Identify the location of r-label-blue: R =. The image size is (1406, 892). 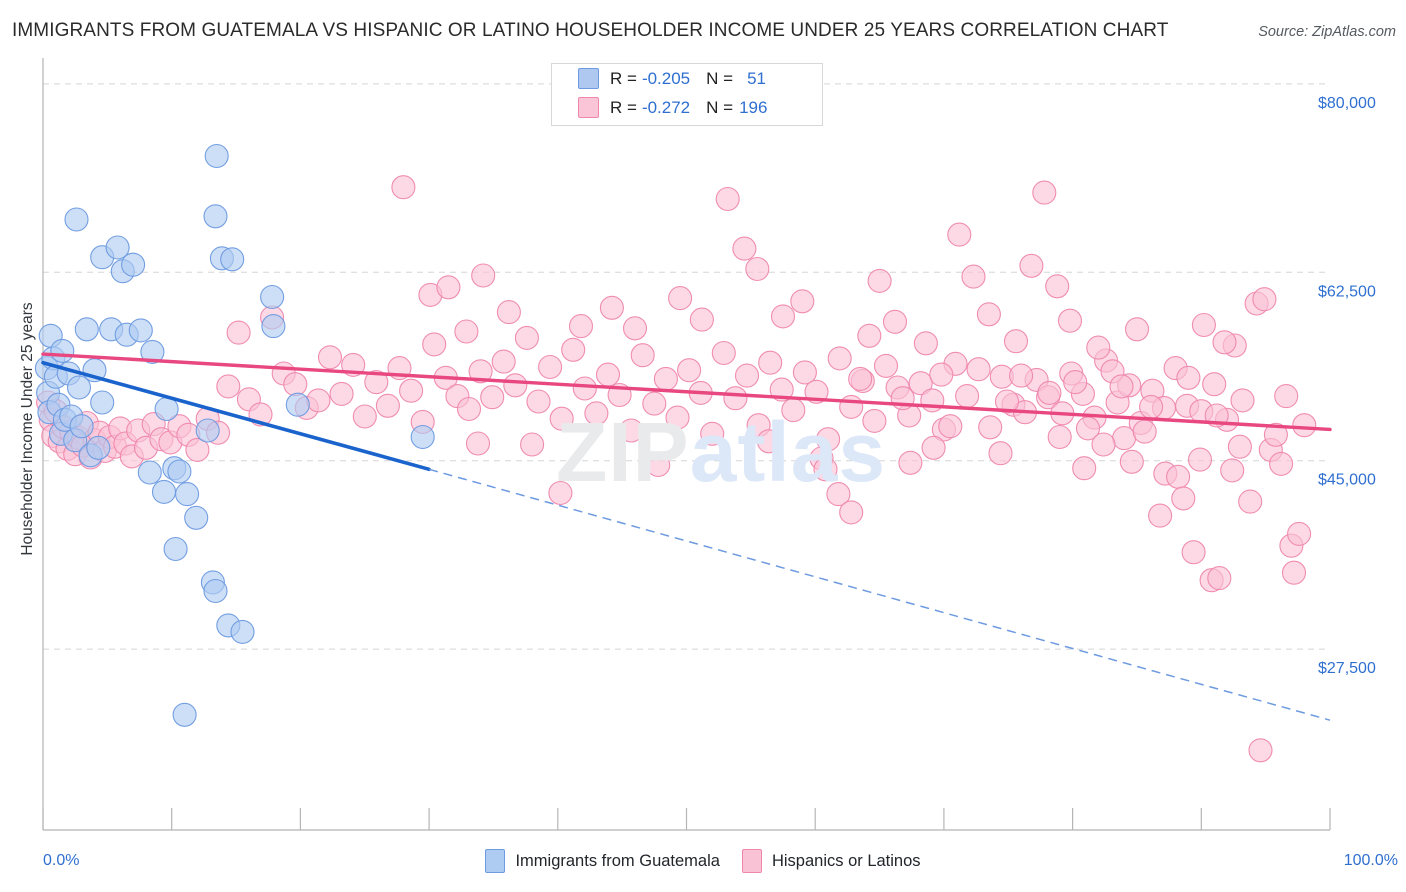
(623, 78).